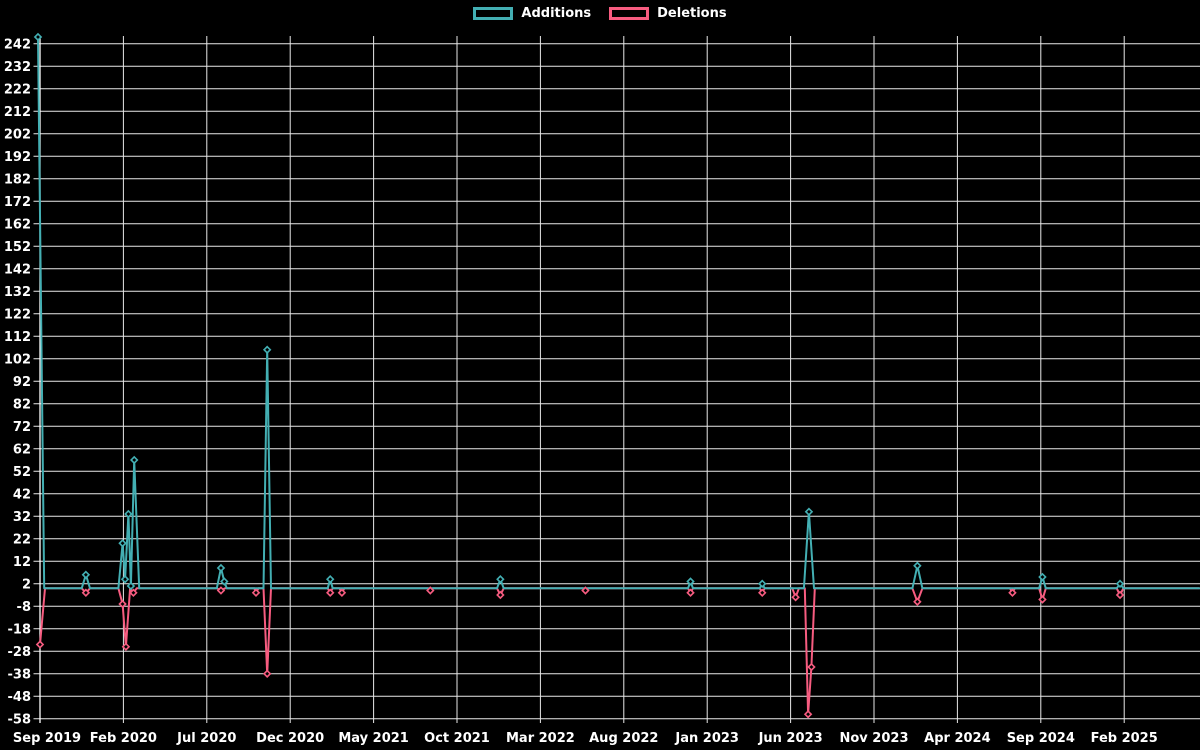 This screenshot has height=750, width=1200. What do you see at coordinates (874, 738) in the screenshot?
I see `svg-text: Nov 2023` at bounding box center [874, 738].